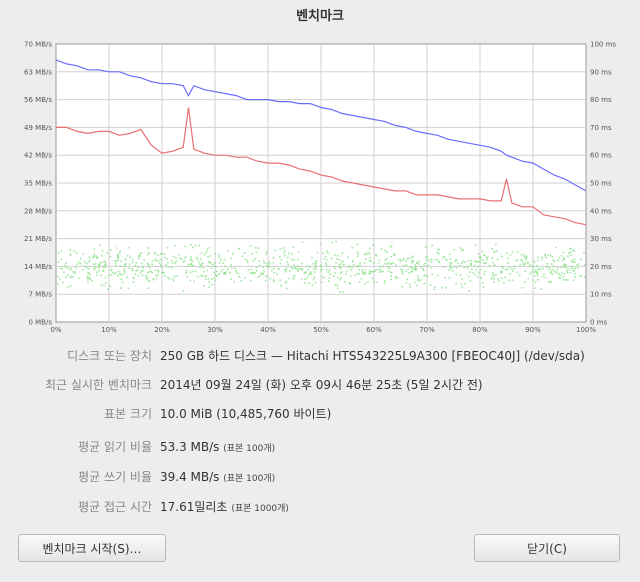 The width and height of the screenshot is (640, 582). Describe the element at coordinates (586, 329) in the screenshot. I see `x-tick-label: 100%` at that location.